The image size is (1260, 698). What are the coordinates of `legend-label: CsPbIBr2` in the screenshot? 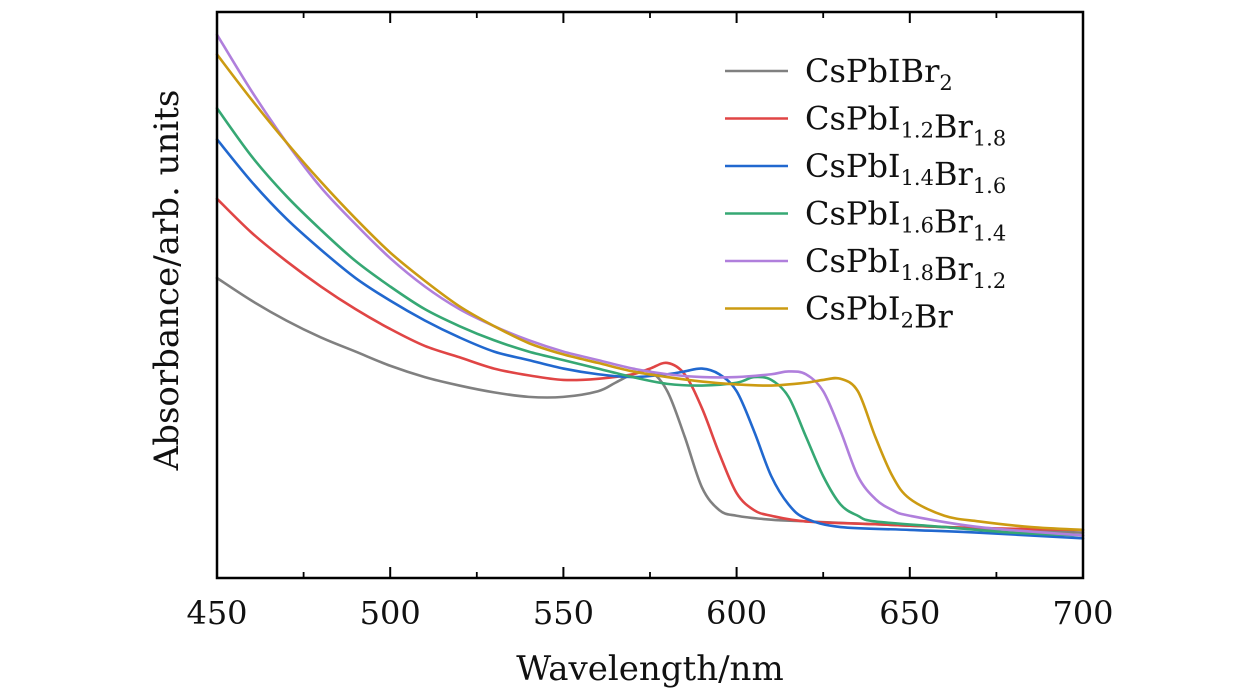 It's located at (879, 73).